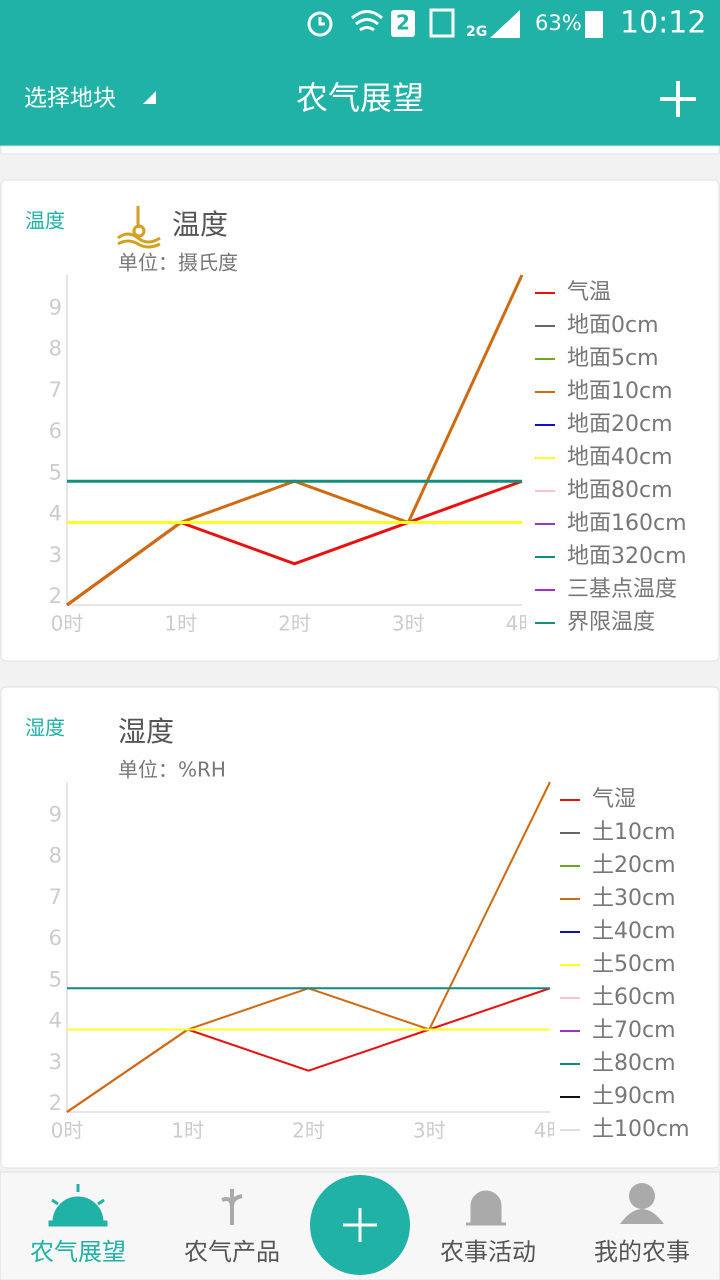  What do you see at coordinates (200, 224) in the screenshot?
I see `chart-title: 温度` at bounding box center [200, 224].